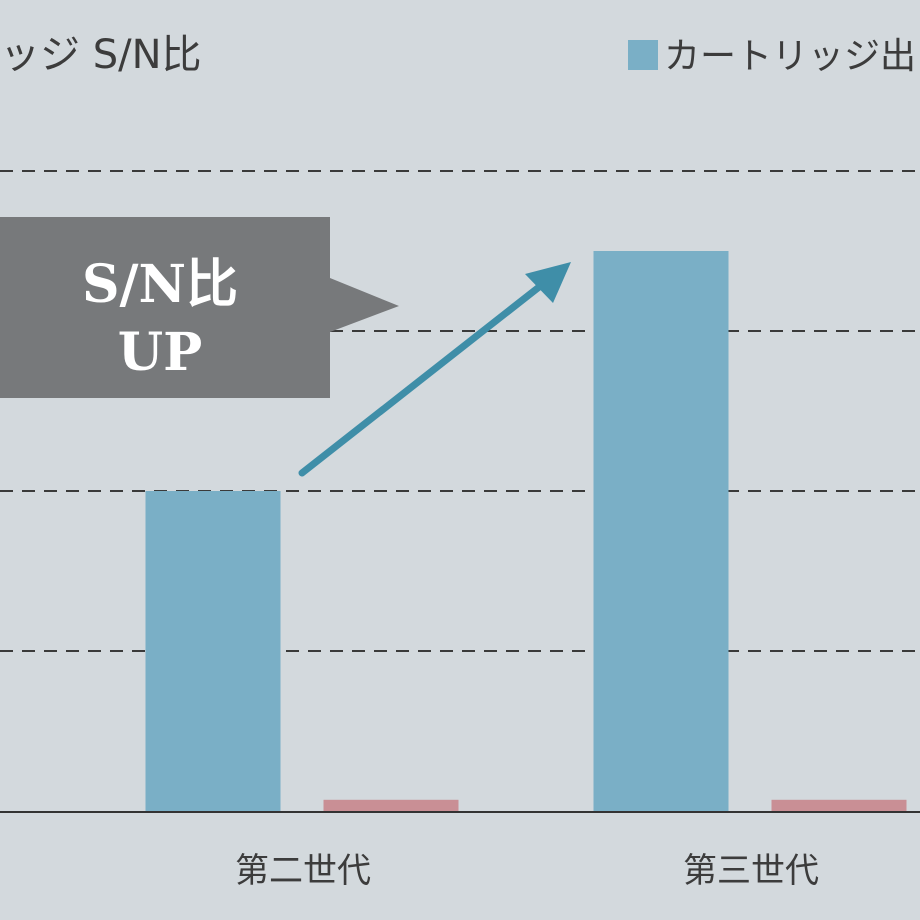 Image resolution: width=920 pixels, height=920 pixels. What do you see at coordinates (160, 284) in the screenshot?
I see `callout-line-1: S/N比` at bounding box center [160, 284].